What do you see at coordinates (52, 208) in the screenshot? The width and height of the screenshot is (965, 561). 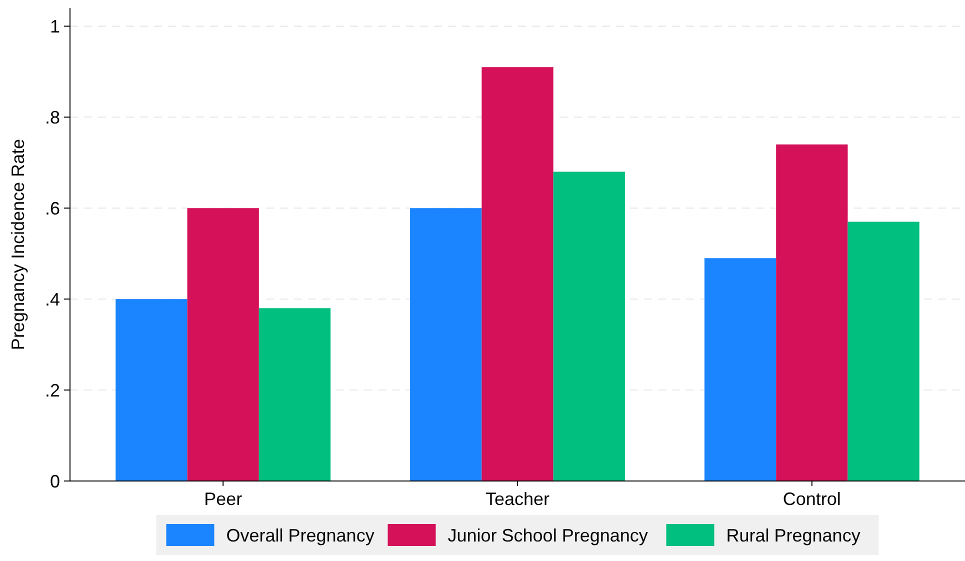 I see `y-tick-label: .6` at bounding box center [52, 208].